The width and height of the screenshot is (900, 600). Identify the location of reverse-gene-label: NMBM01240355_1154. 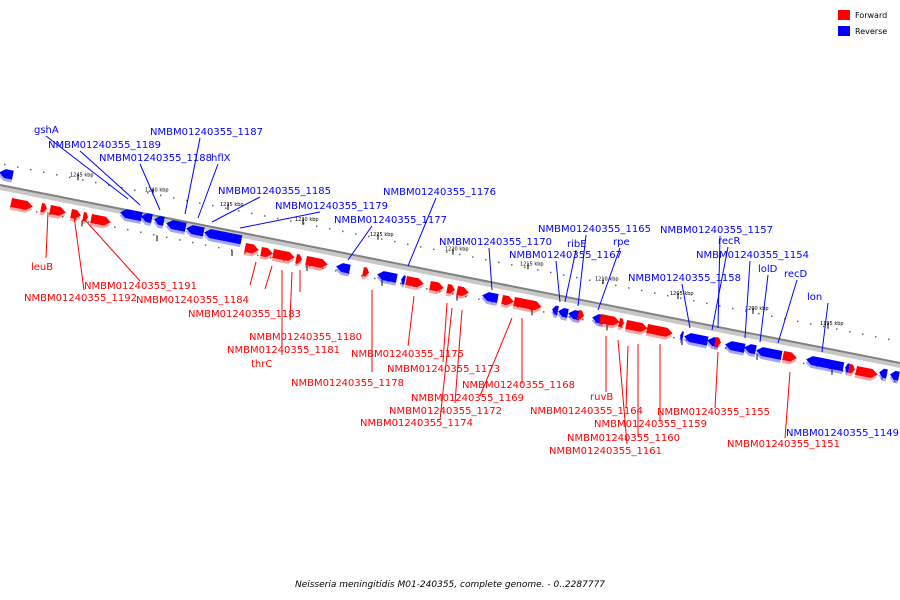
(752, 255).